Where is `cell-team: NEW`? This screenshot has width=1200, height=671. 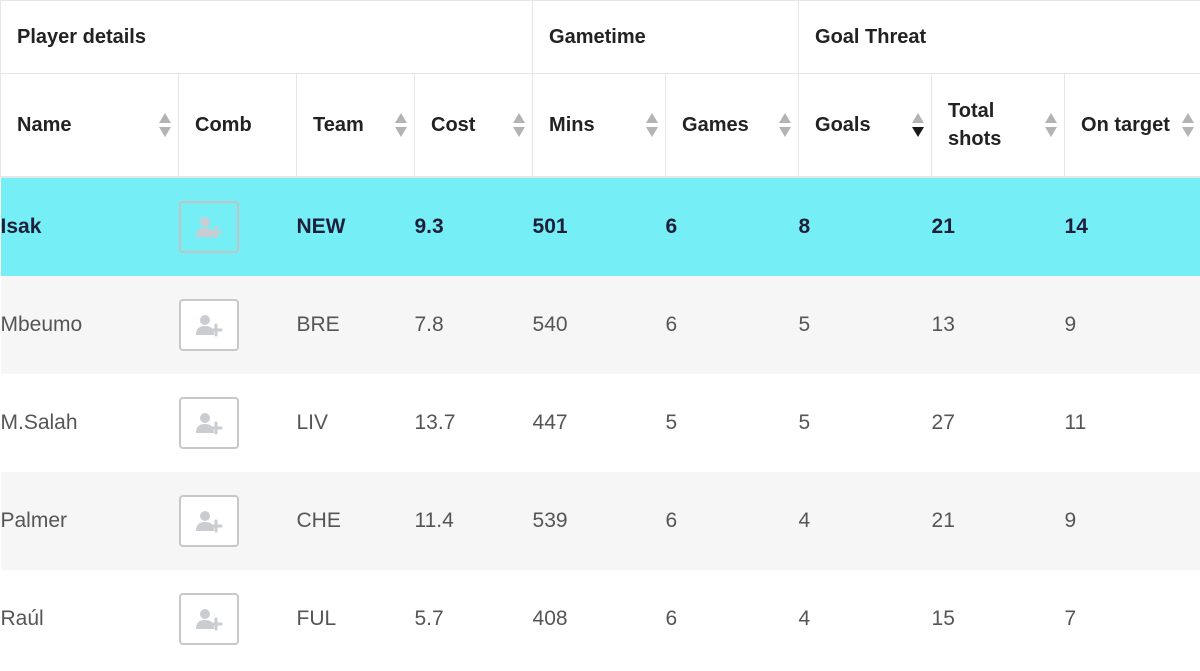
cell-team: NEW is located at coordinates (355, 226).